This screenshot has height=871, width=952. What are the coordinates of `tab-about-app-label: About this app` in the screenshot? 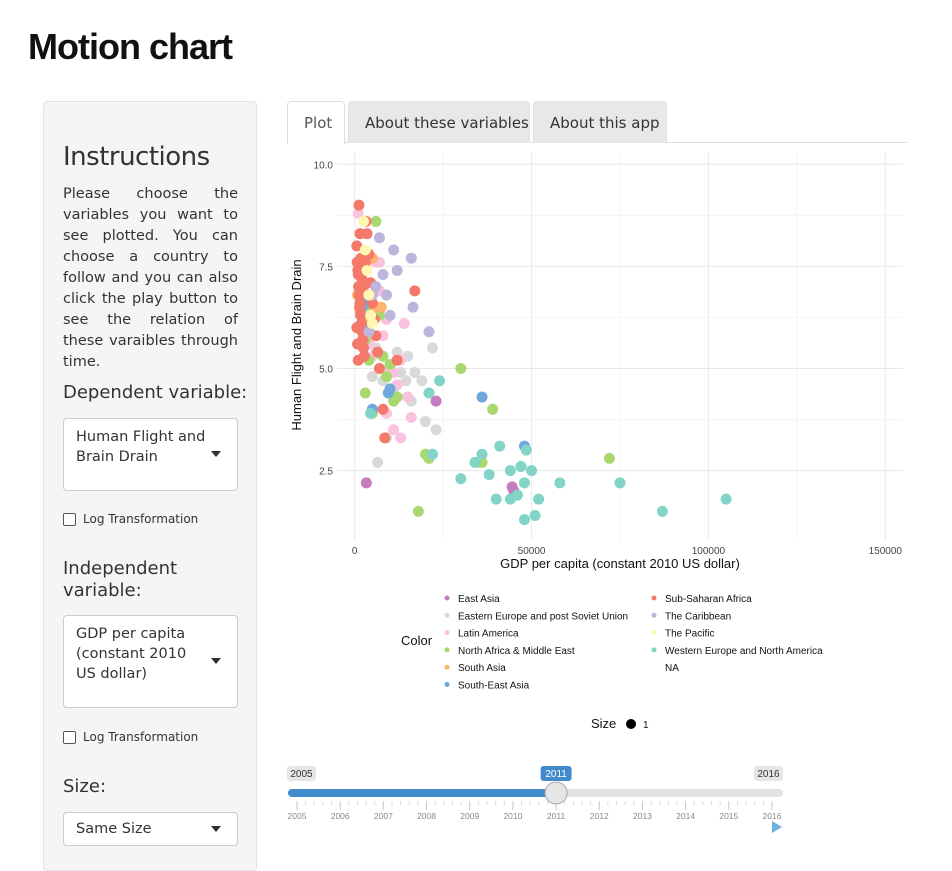 It's located at (605, 123).